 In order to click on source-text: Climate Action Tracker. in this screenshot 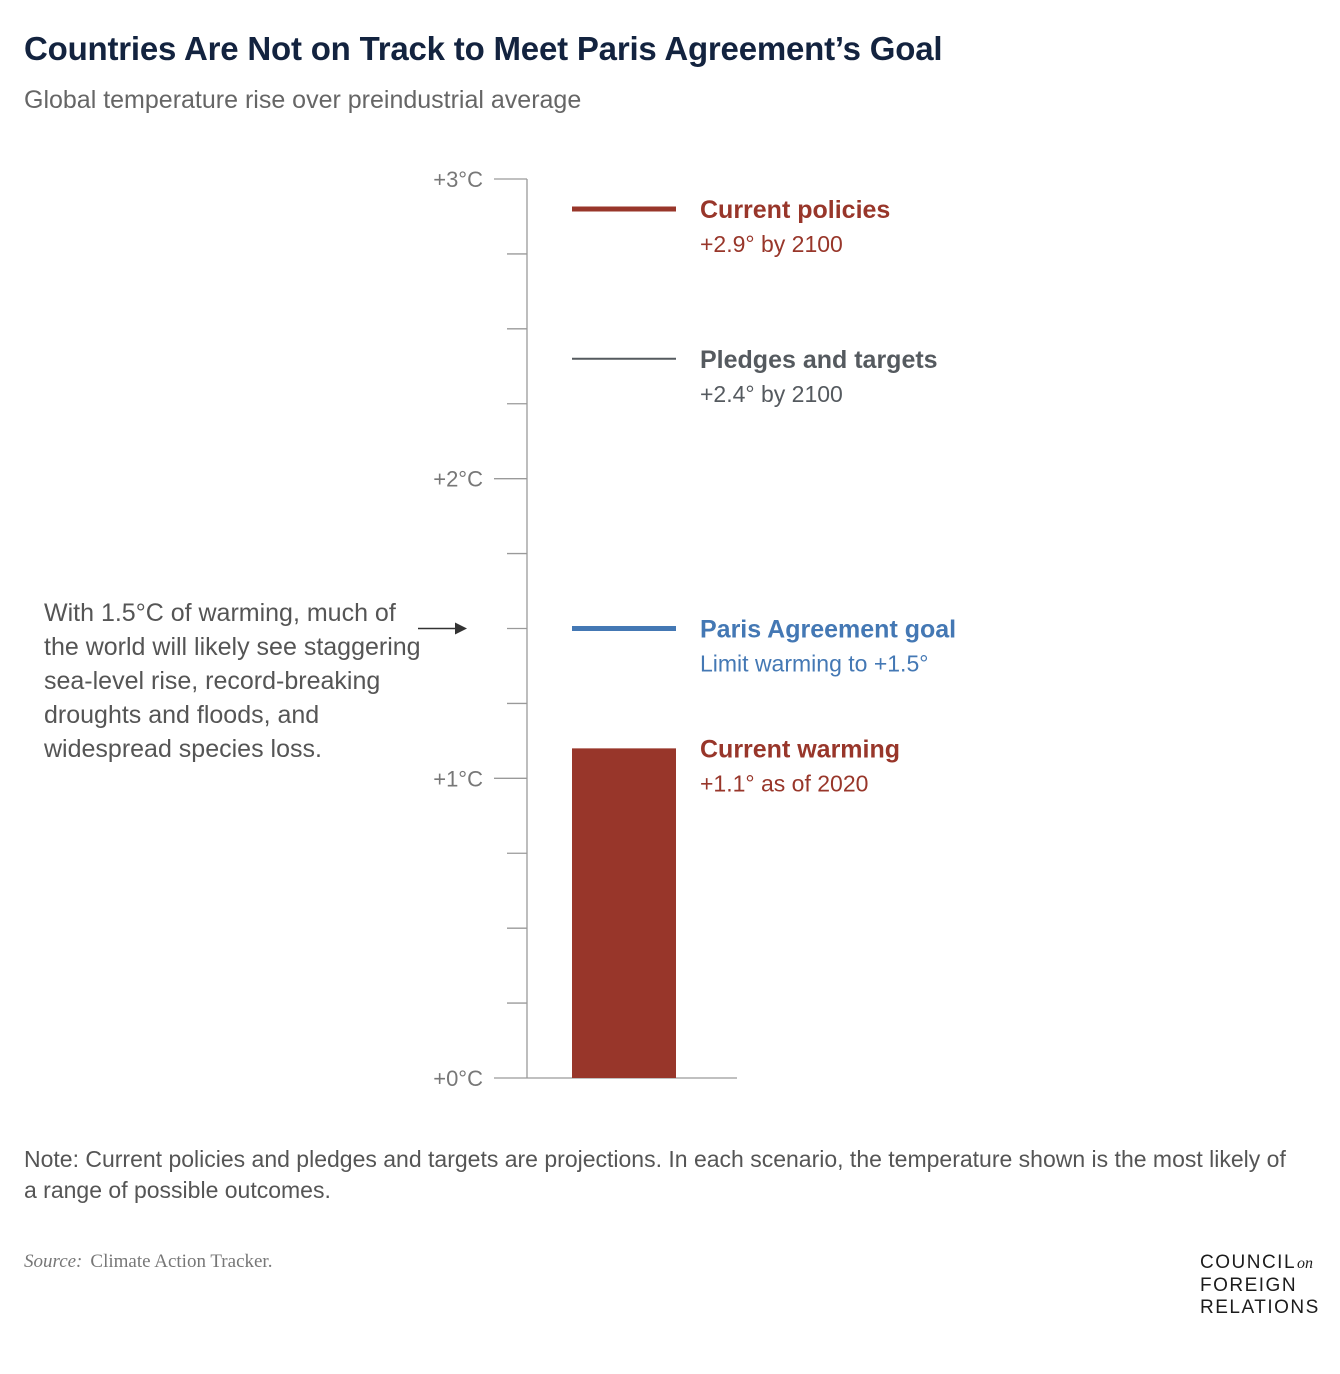, I will do `click(181, 1261)`.